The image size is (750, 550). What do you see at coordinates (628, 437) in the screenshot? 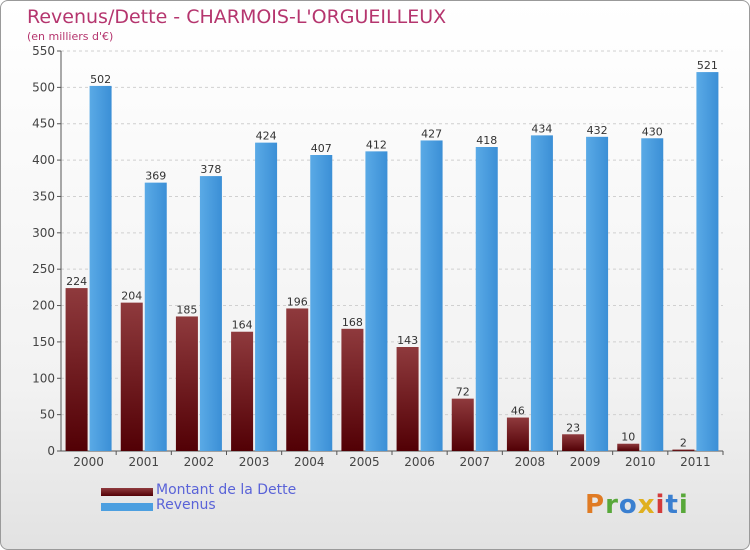
I see `data-label-dette: 10` at bounding box center [628, 437].